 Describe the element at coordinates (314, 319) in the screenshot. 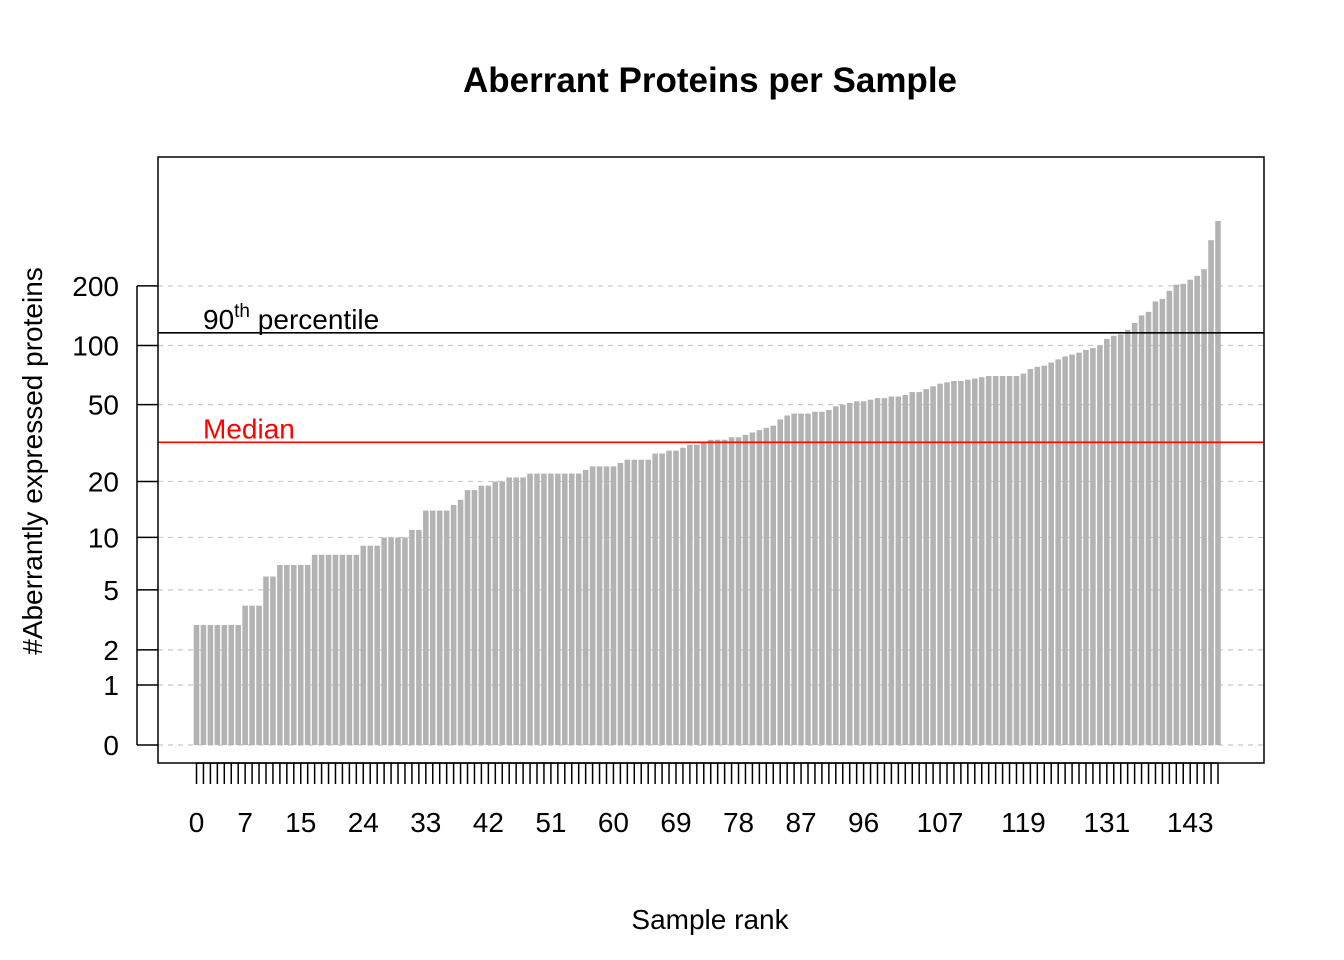

I see `reference-label-rest: percentile` at that location.